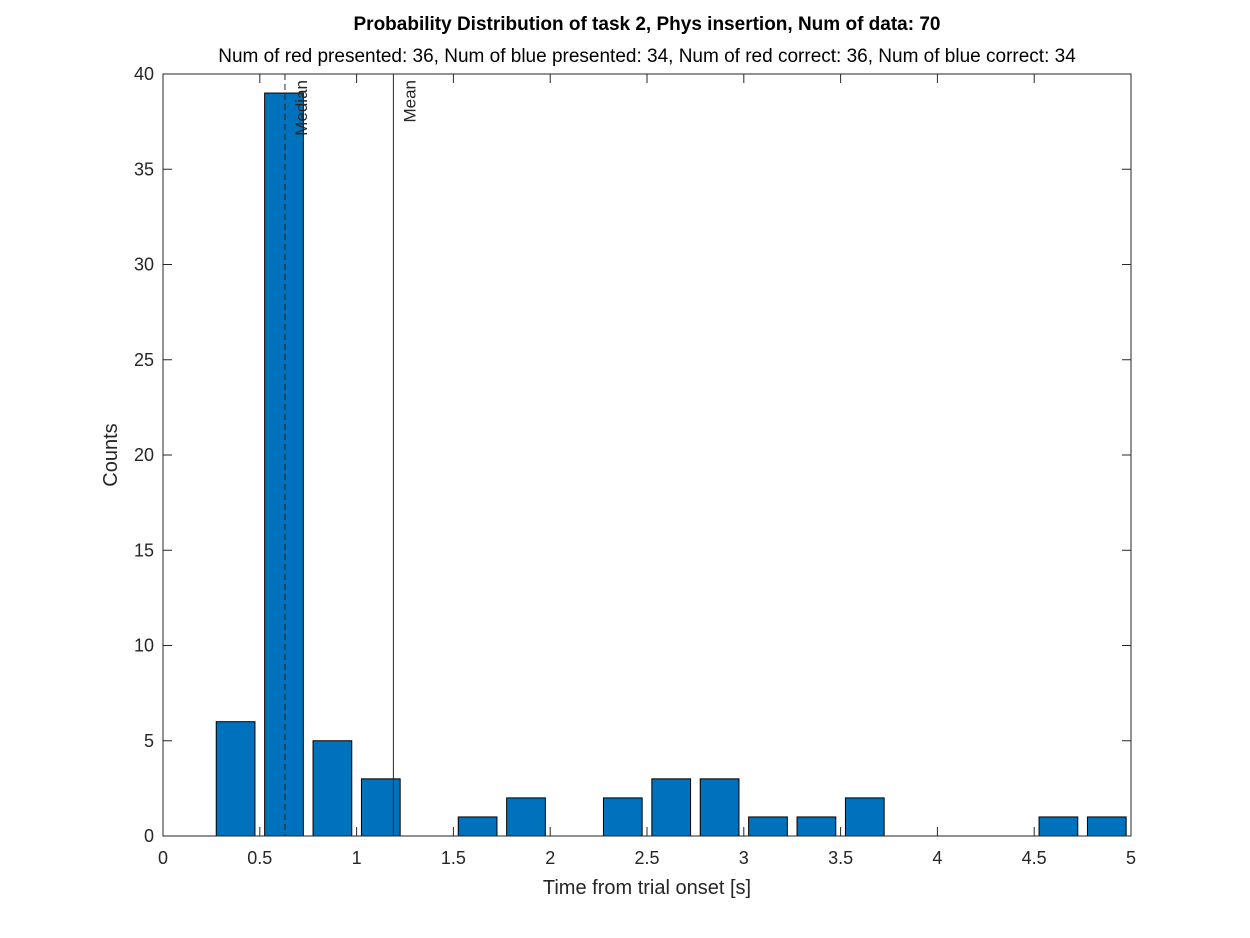 The width and height of the screenshot is (1250, 938). I want to click on y-axis-label: Counts, so click(111, 454).